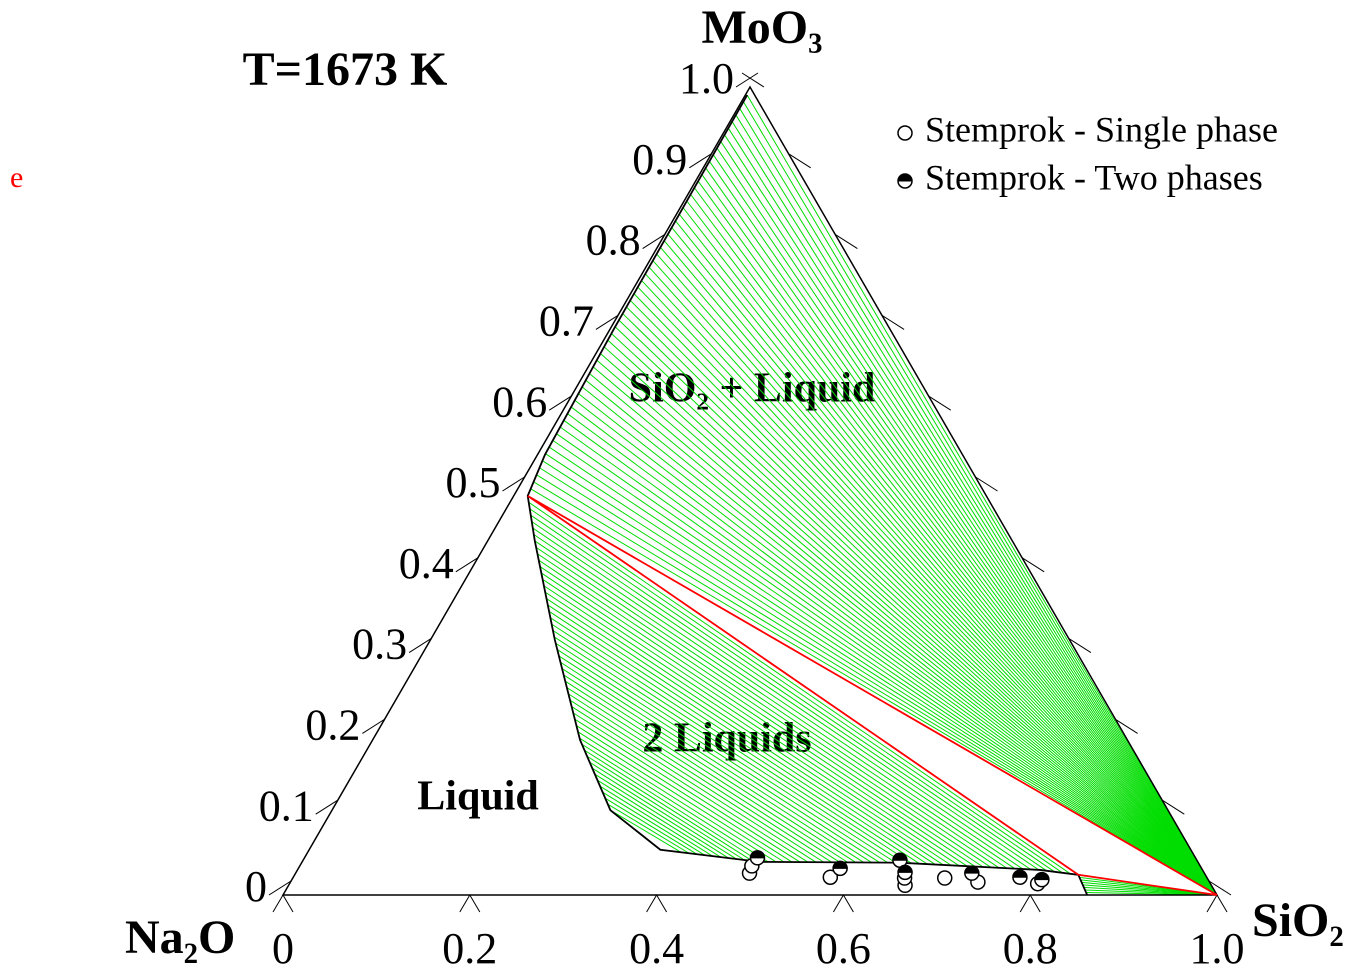 The image size is (1355, 973). Describe the element at coordinates (477, 797) in the screenshot. I see `region-label: Liquid` at that location.